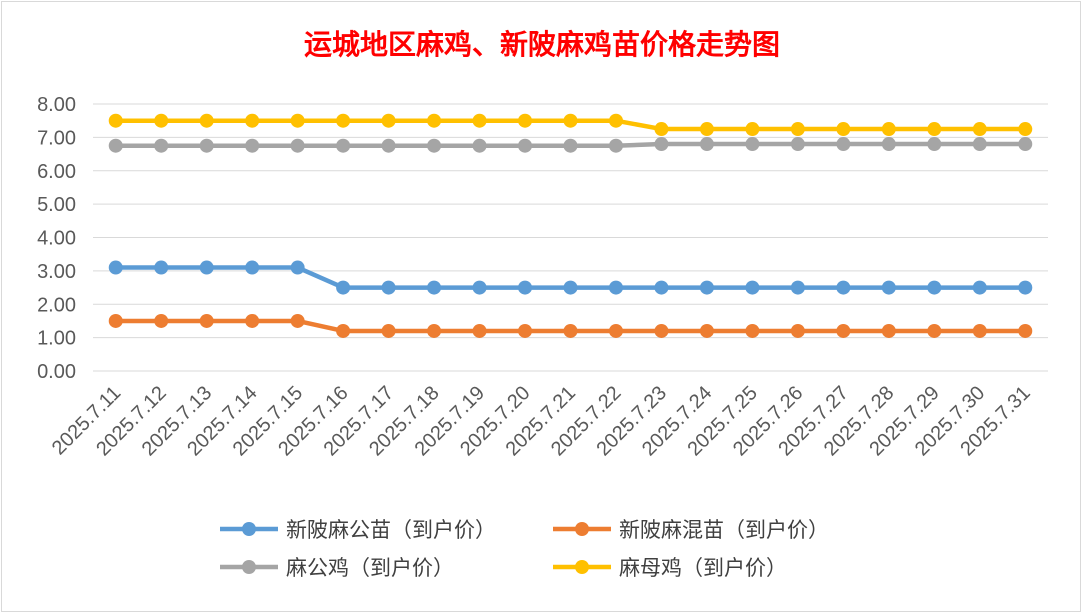  What do you see at coordinates (56, 105) in the screenshot?
I see `y-tick-label: 8.00` at bounding box center [56, 105].